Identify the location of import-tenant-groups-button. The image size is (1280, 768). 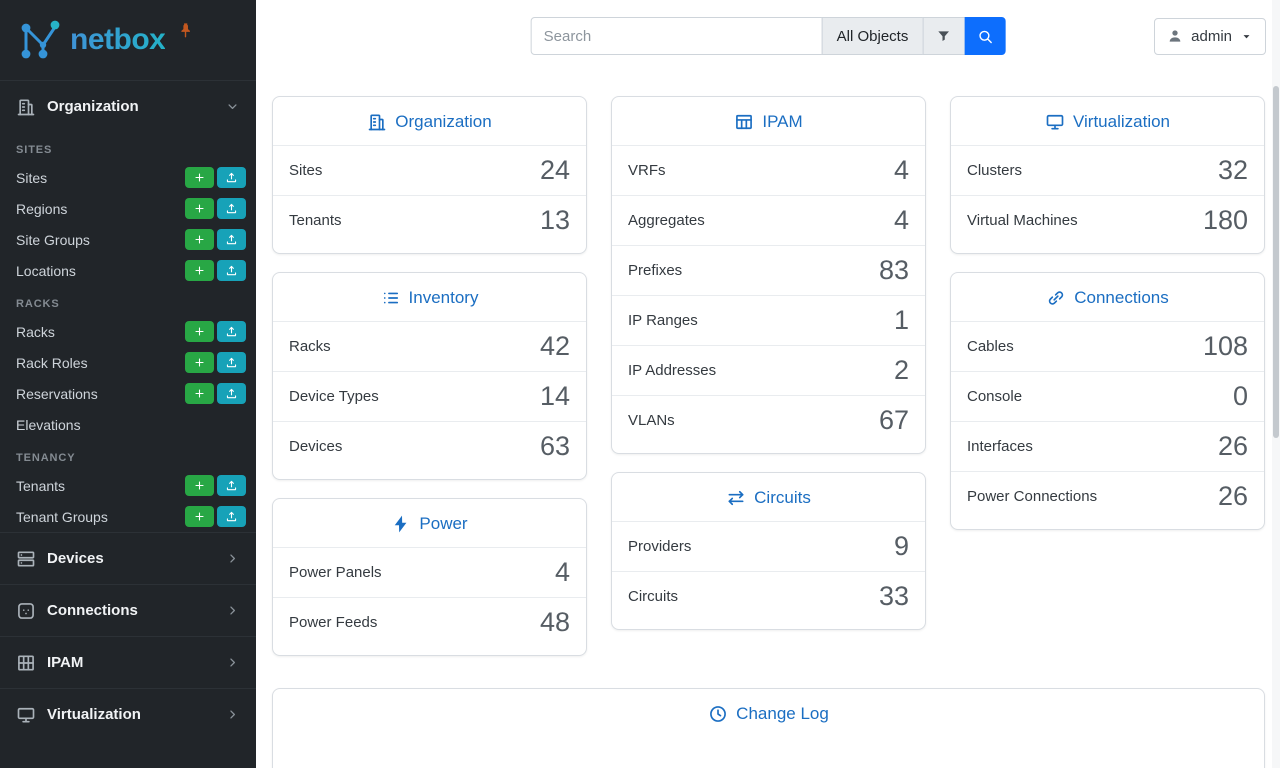
(231, 516).